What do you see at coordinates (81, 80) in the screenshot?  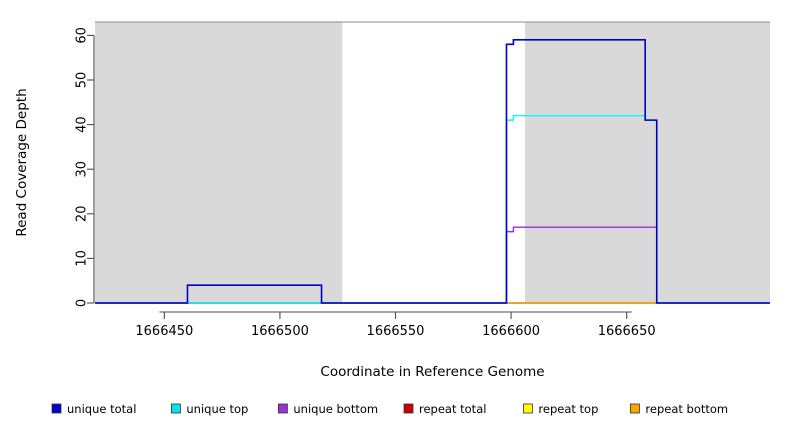 I see `y-tick-label-50: 50` at bounding box center [81, 80].